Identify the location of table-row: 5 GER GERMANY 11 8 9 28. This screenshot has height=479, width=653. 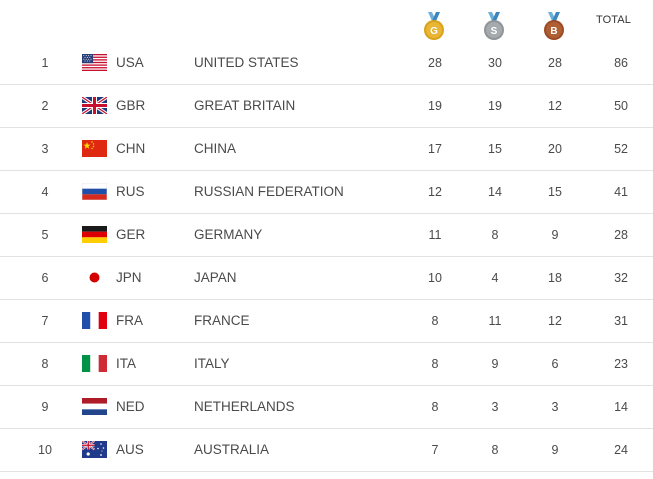
(326, 235).